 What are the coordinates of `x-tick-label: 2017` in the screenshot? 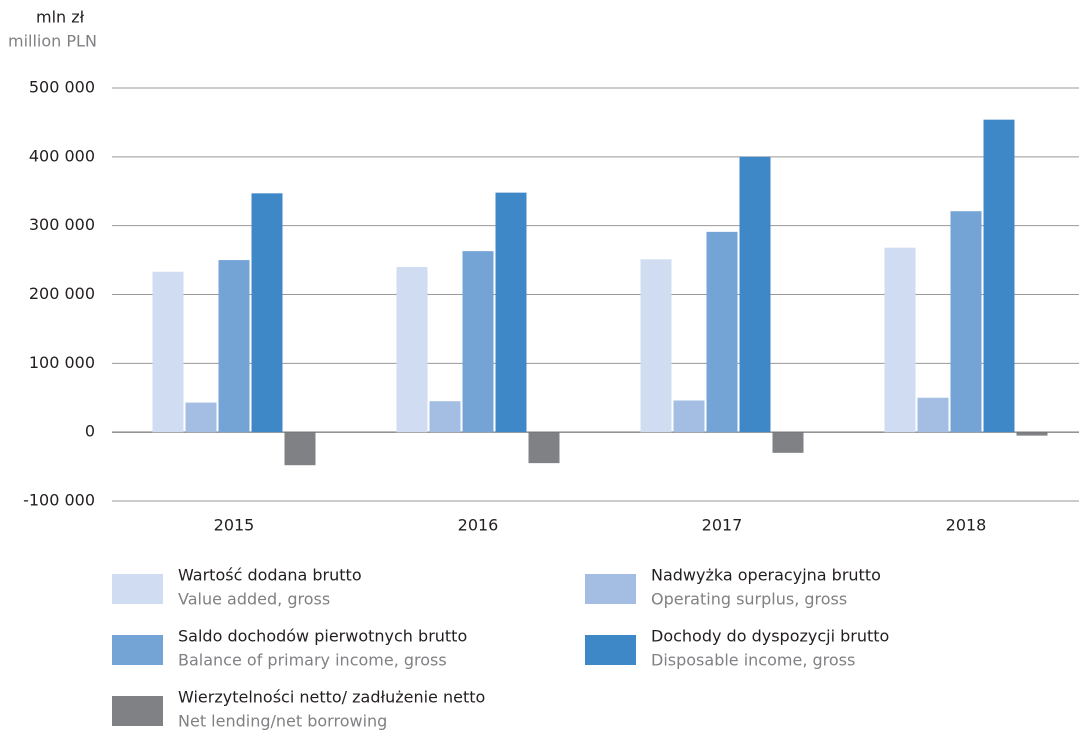 It's located at (722, 525).